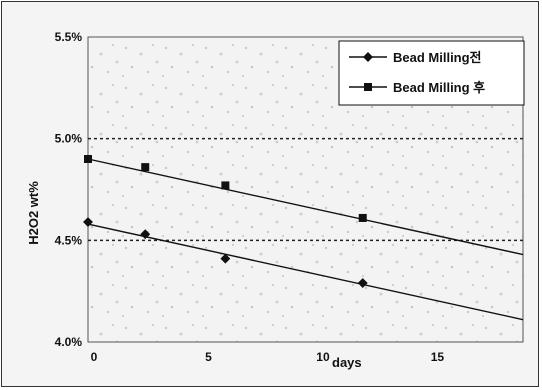 Image resolution: width=542 pixels, height=390 pixels. Describe the element at coordinates (438, 357) in the screenshot. I see `x-tick-label: 15` at that location.